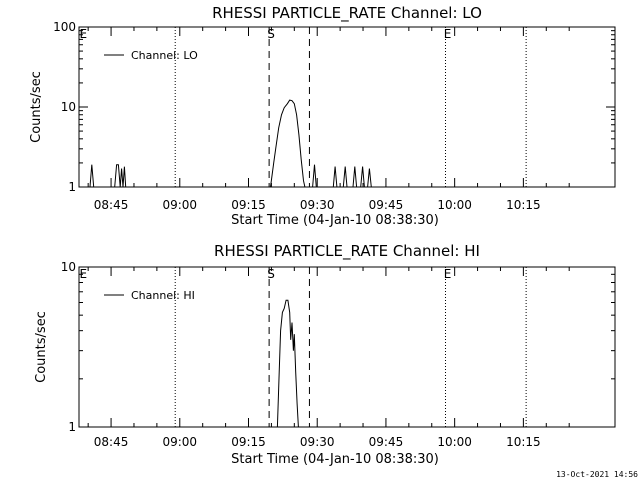  Describe the element at coordinates (347, 251) in the screenshot. I see `chart-2-title: RHESSI PARTICLE_RATE Channel: HI` at that location.